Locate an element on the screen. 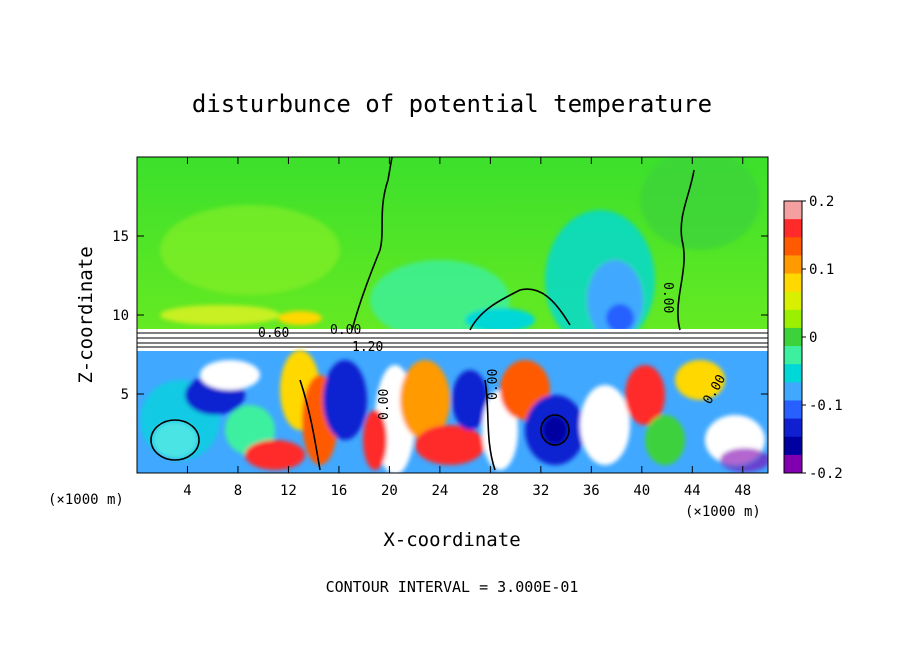 This screenshot has height=654, width=904. y-axis-label: Z-coordinate is located at coordinates (86, 314).